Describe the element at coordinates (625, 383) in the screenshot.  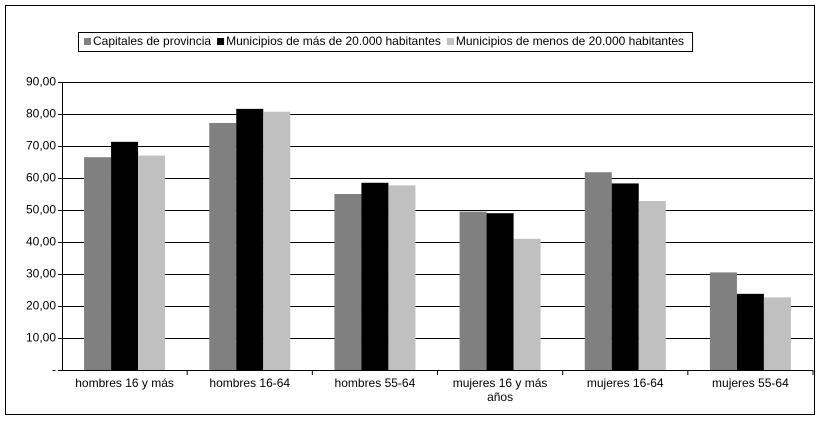
I see `x-tick-label: mujeres 16-64` at that location.